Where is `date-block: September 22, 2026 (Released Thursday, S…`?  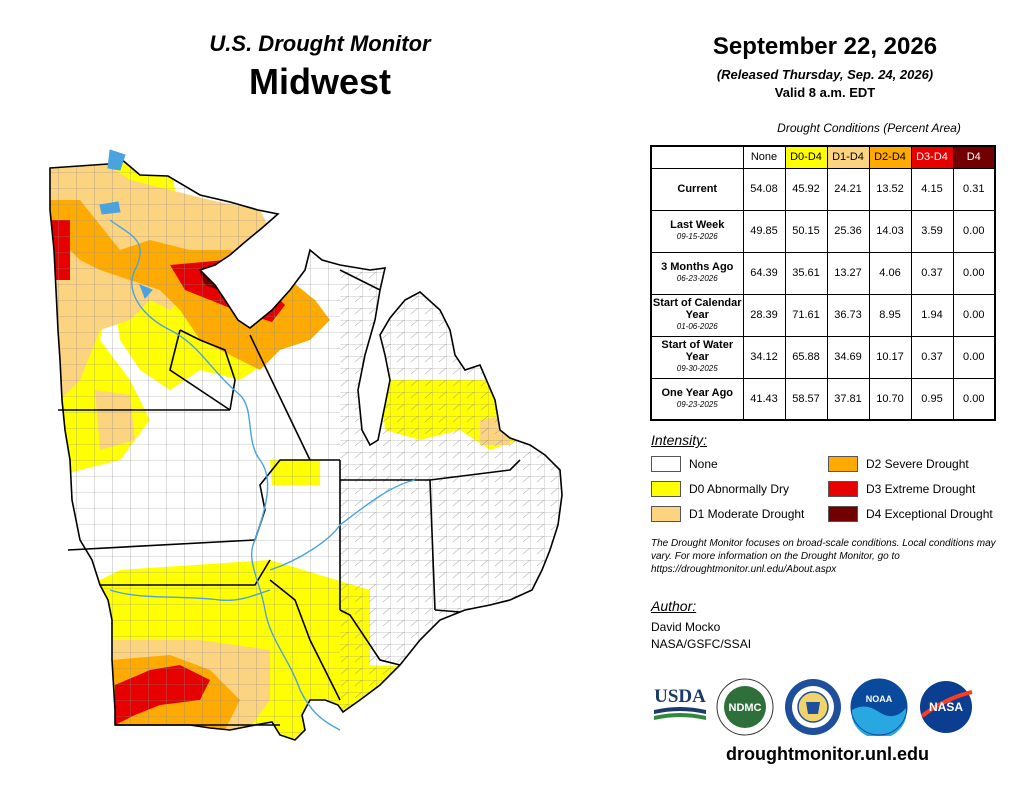 date-block: September 22, 2026 (Released Thursday, S… is located at coordinates (825, 67).